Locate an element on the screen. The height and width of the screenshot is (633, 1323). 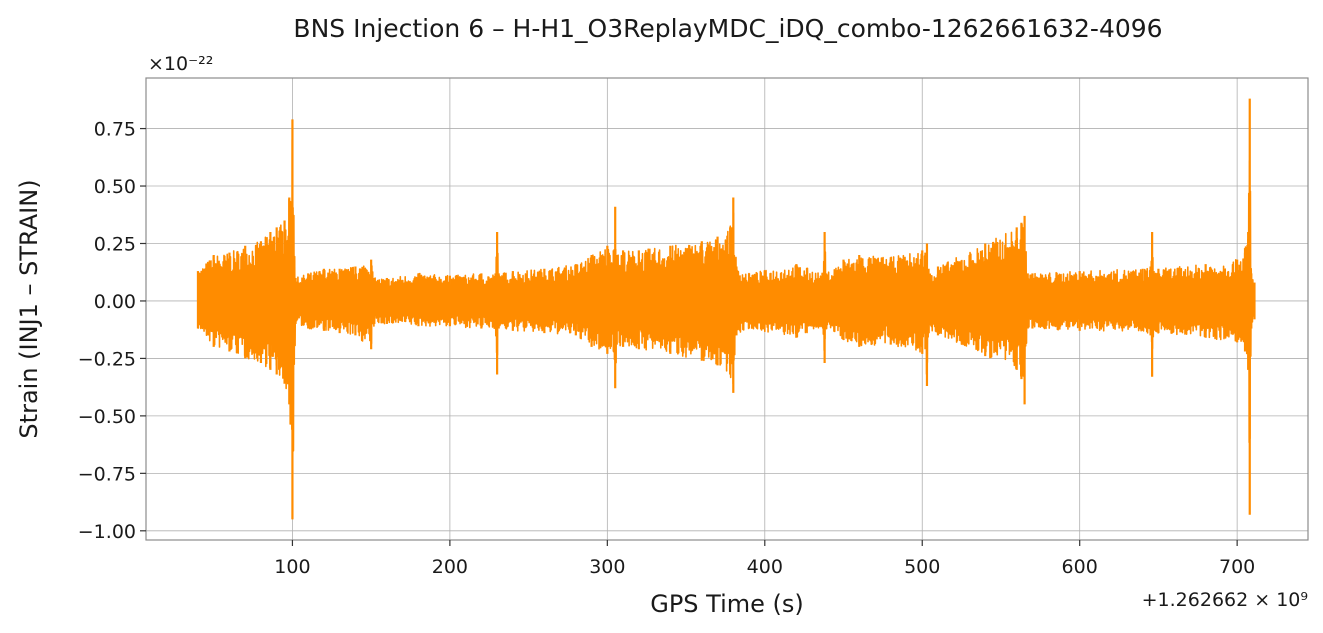
x-tick-label: 700 is located at coordinates (1237, 567).